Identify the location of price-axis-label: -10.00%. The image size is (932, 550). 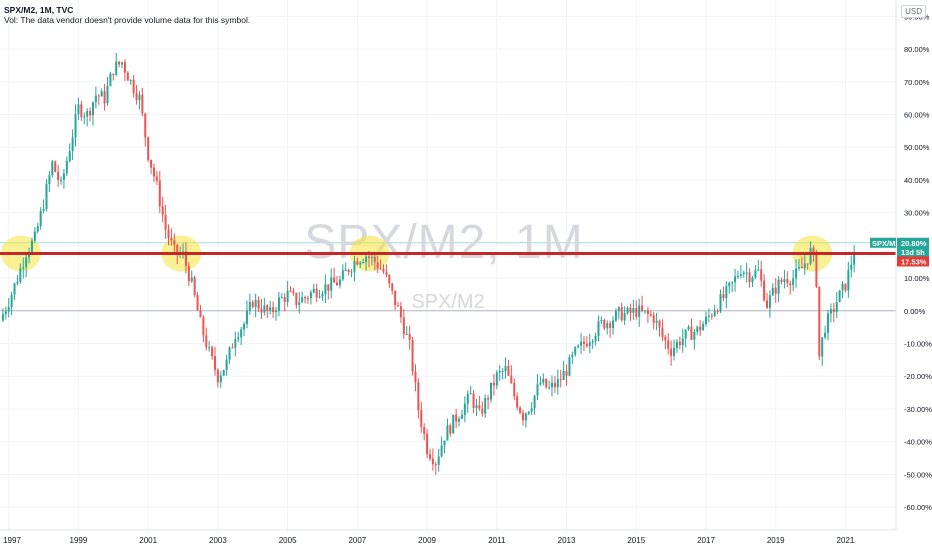
(918, 344).